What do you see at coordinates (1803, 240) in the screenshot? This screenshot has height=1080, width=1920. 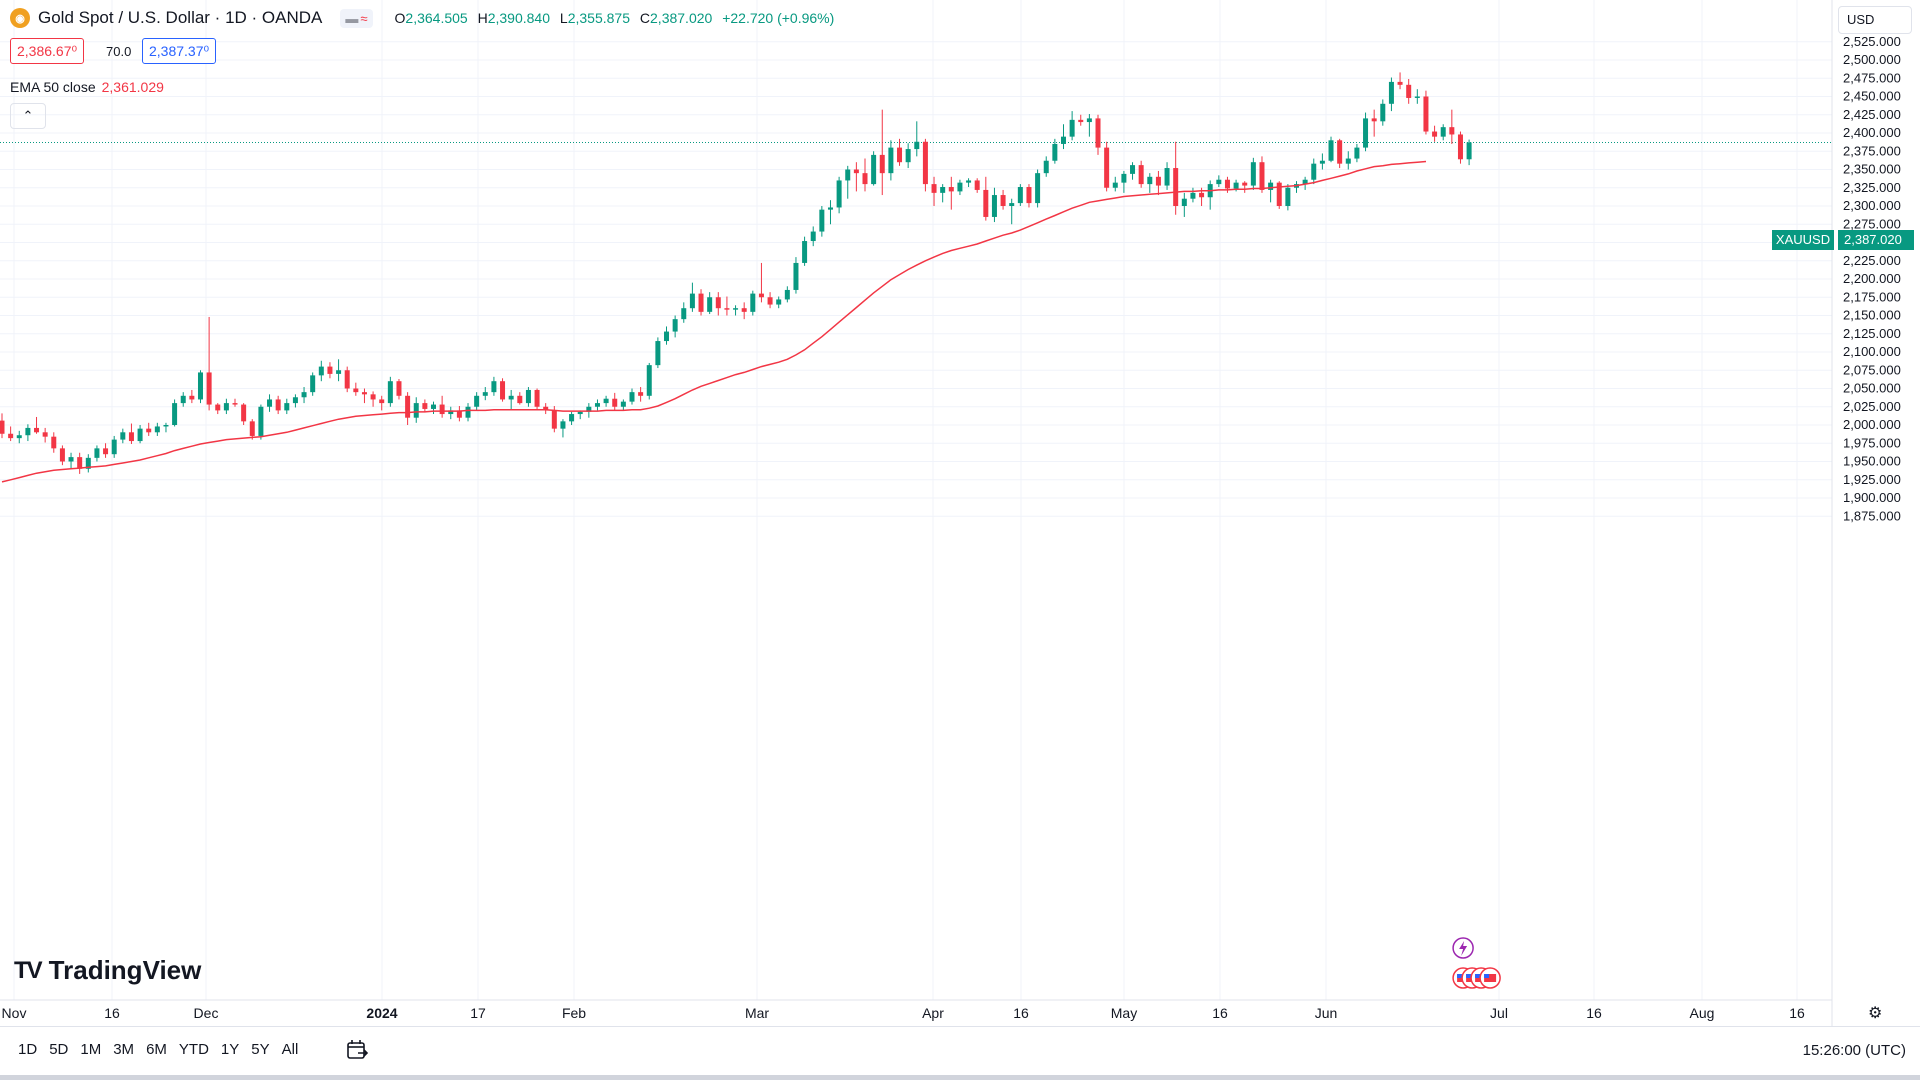 I see `last-price-symbol-label: XAUUSD` at bounding box center [1803, 240].